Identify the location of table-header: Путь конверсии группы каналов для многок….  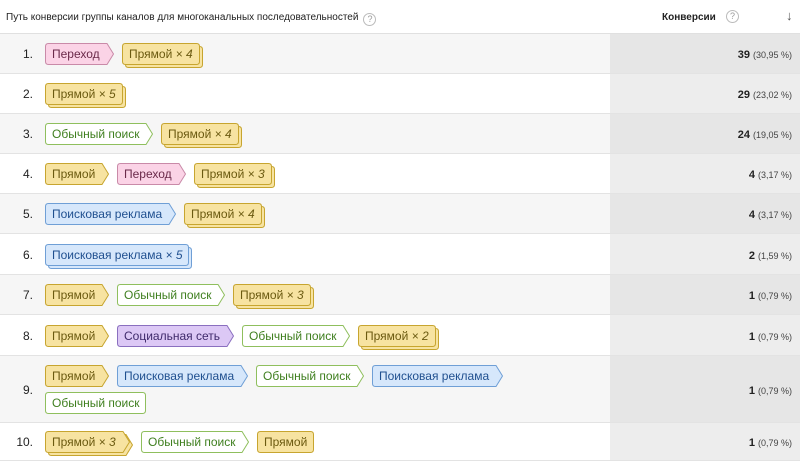
(400, 17).